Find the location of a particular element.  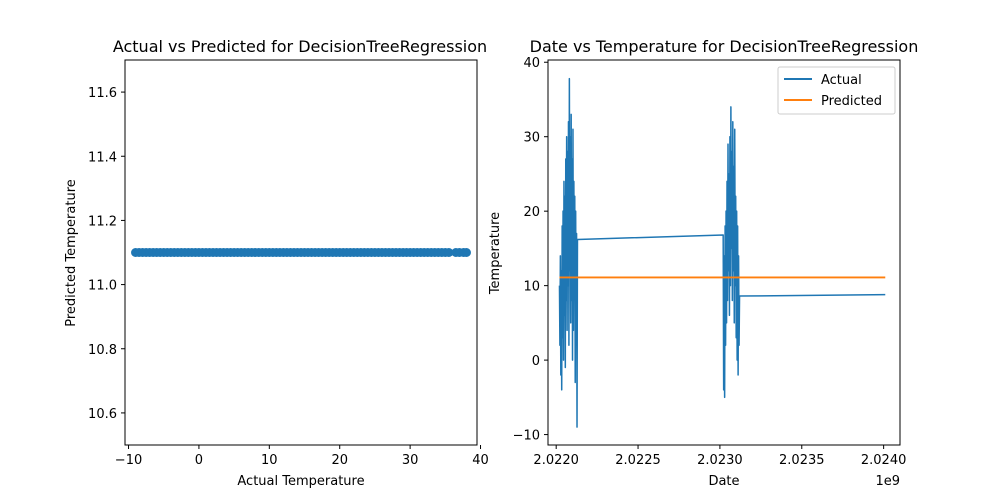

left-y-tick-label: 11.0 is located at coordinates (102, 286).